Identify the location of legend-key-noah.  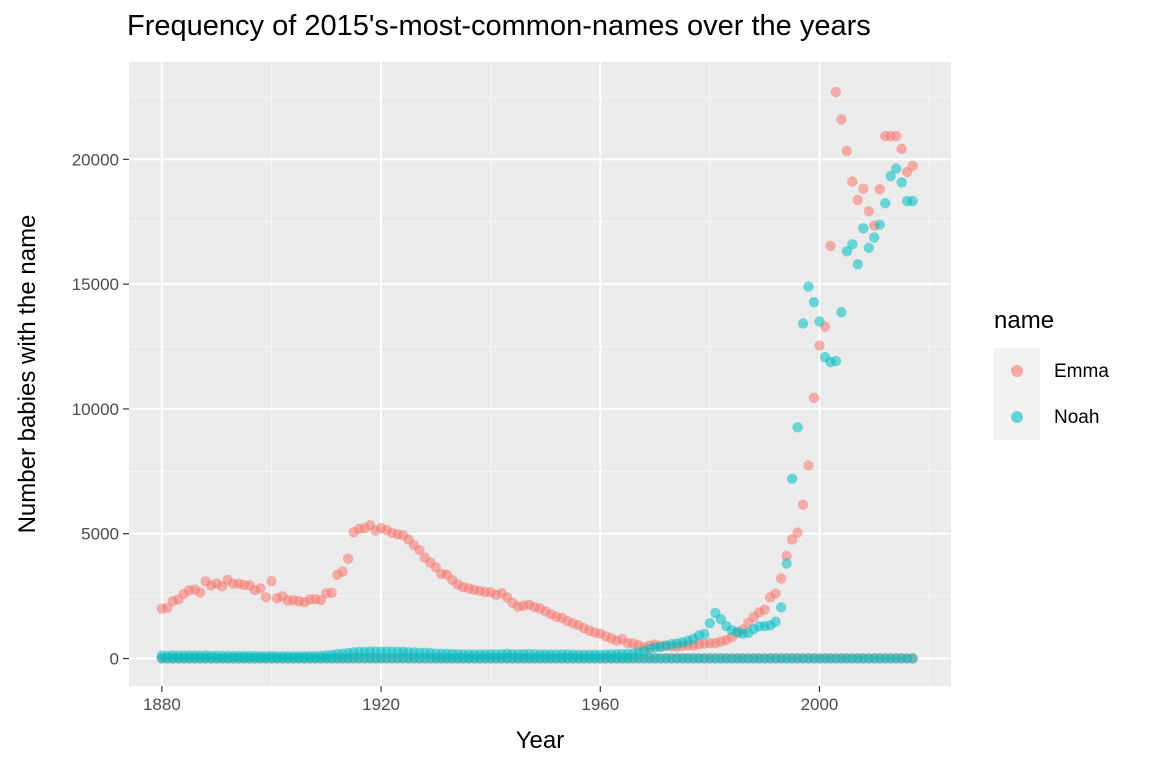
(1017, 417).